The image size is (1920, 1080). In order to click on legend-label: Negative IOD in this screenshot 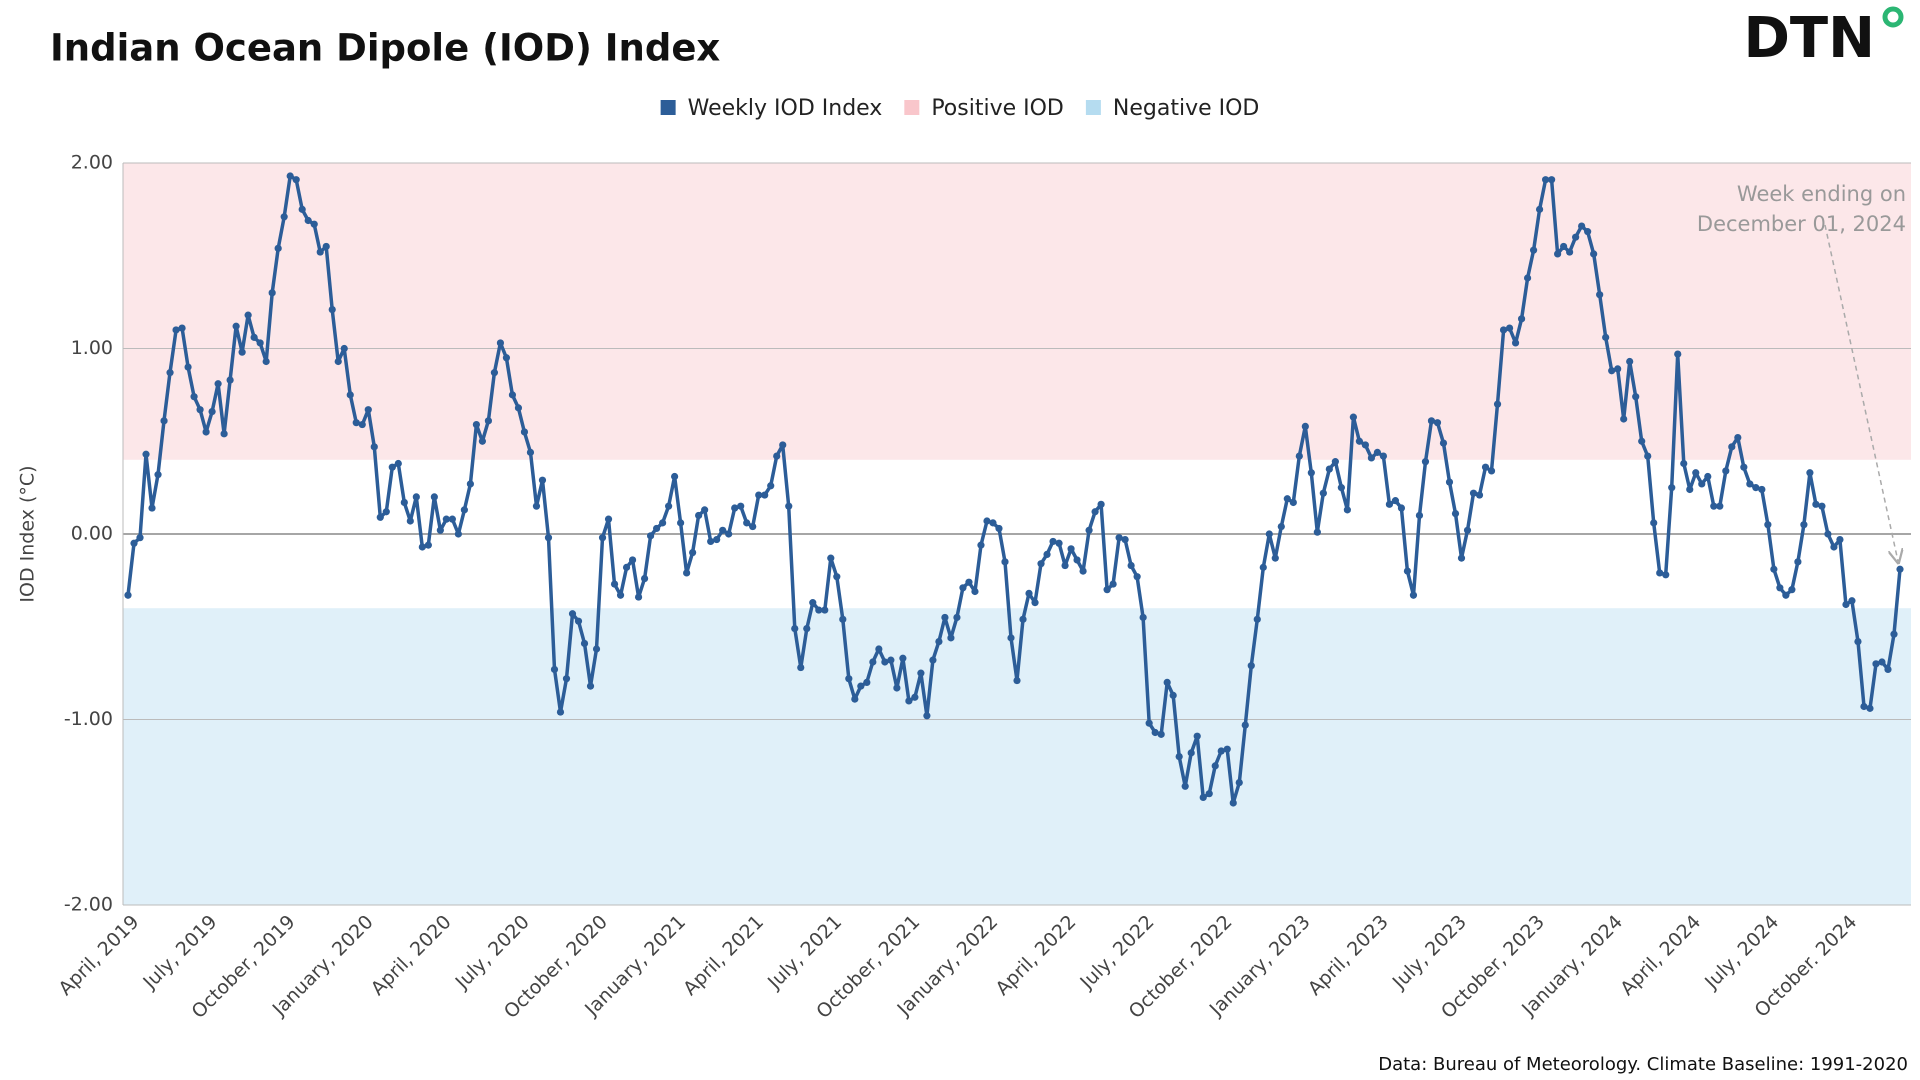, I will do `click(1186, 108)`.